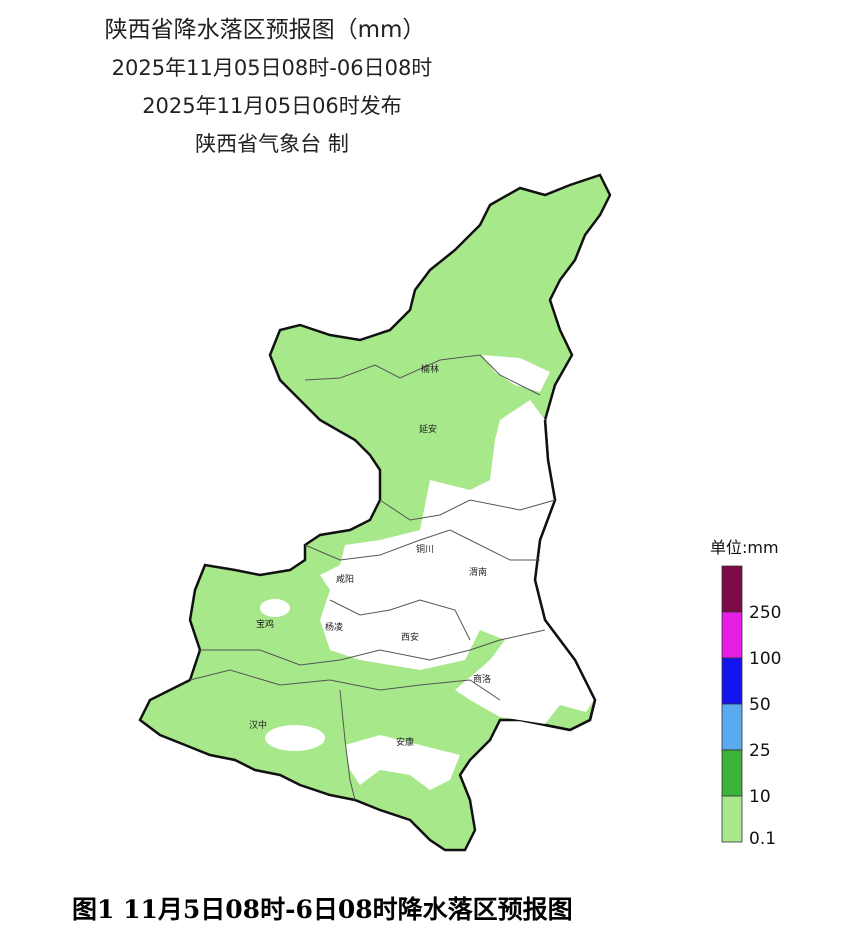 The width and height of the screenshot is (862, 936). Describe the element at coordinates (765, 613) in the screenshot. I see `legend-label: 250` at that location.